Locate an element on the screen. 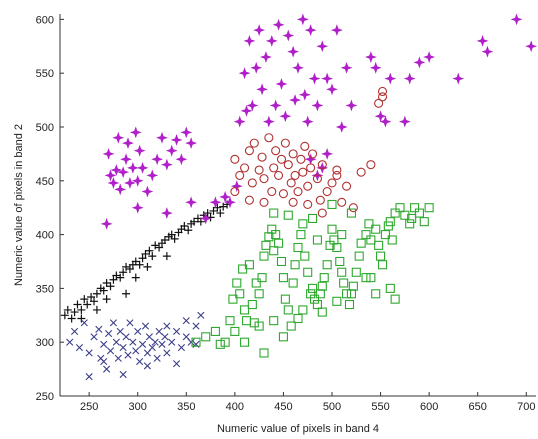 The image size is (538, 439). x-tick-label: 550 is located at coordinates (380, 407).